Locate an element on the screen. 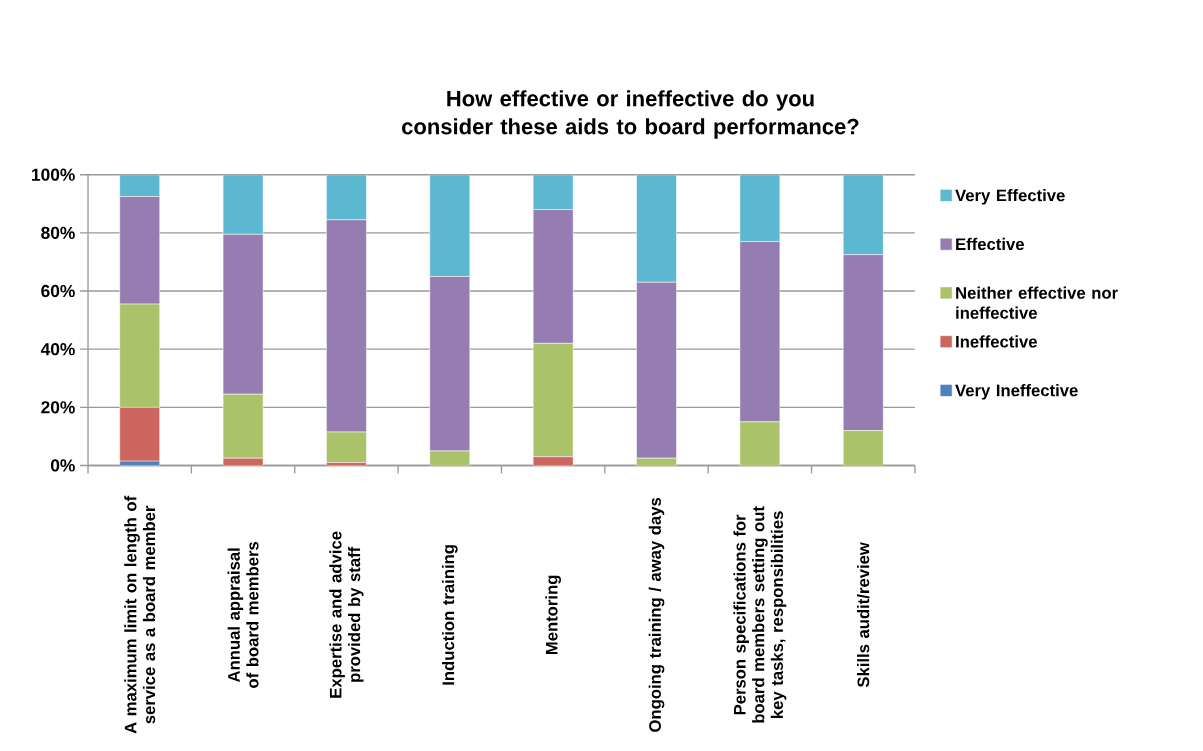 This screenshot has width=1203, height=751. chart-title: How effective or ineffective do you consider these aids to board performance? is located at coordinates (630, 114).